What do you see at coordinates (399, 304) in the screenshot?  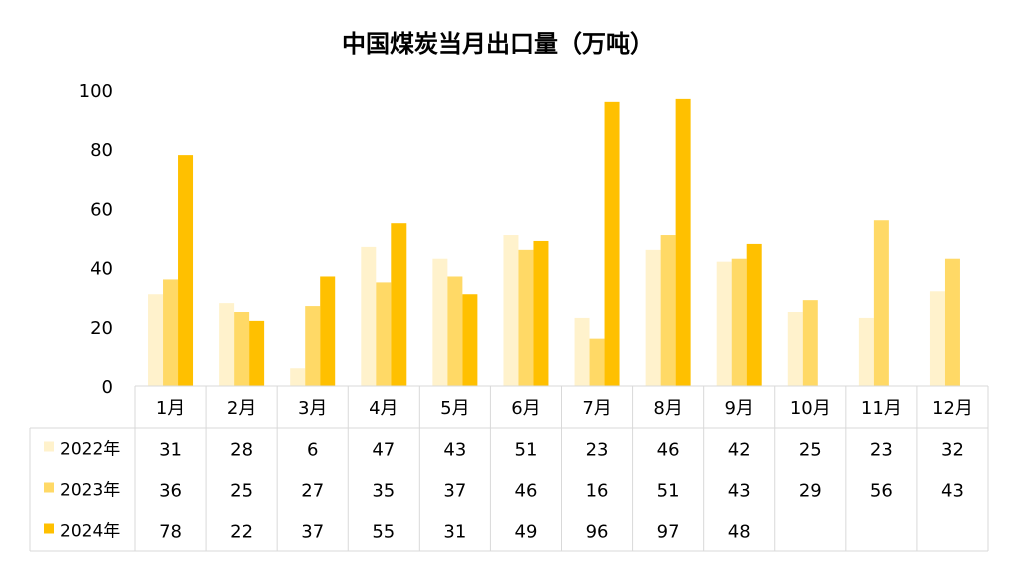 I see `bar-2024年-4月` at bounding box center [399, 304].